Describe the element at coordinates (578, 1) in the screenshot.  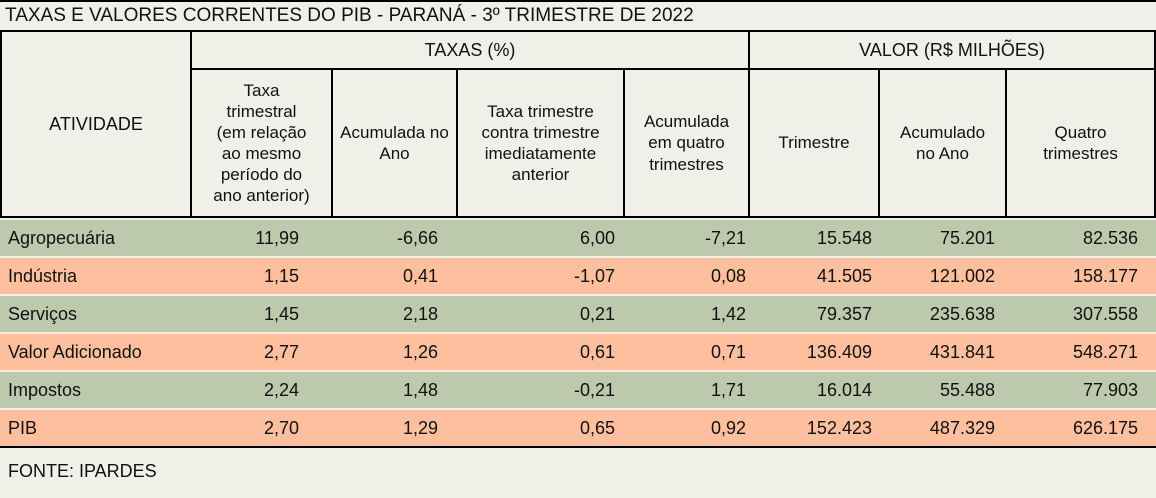
I see `top-divider` at that location.